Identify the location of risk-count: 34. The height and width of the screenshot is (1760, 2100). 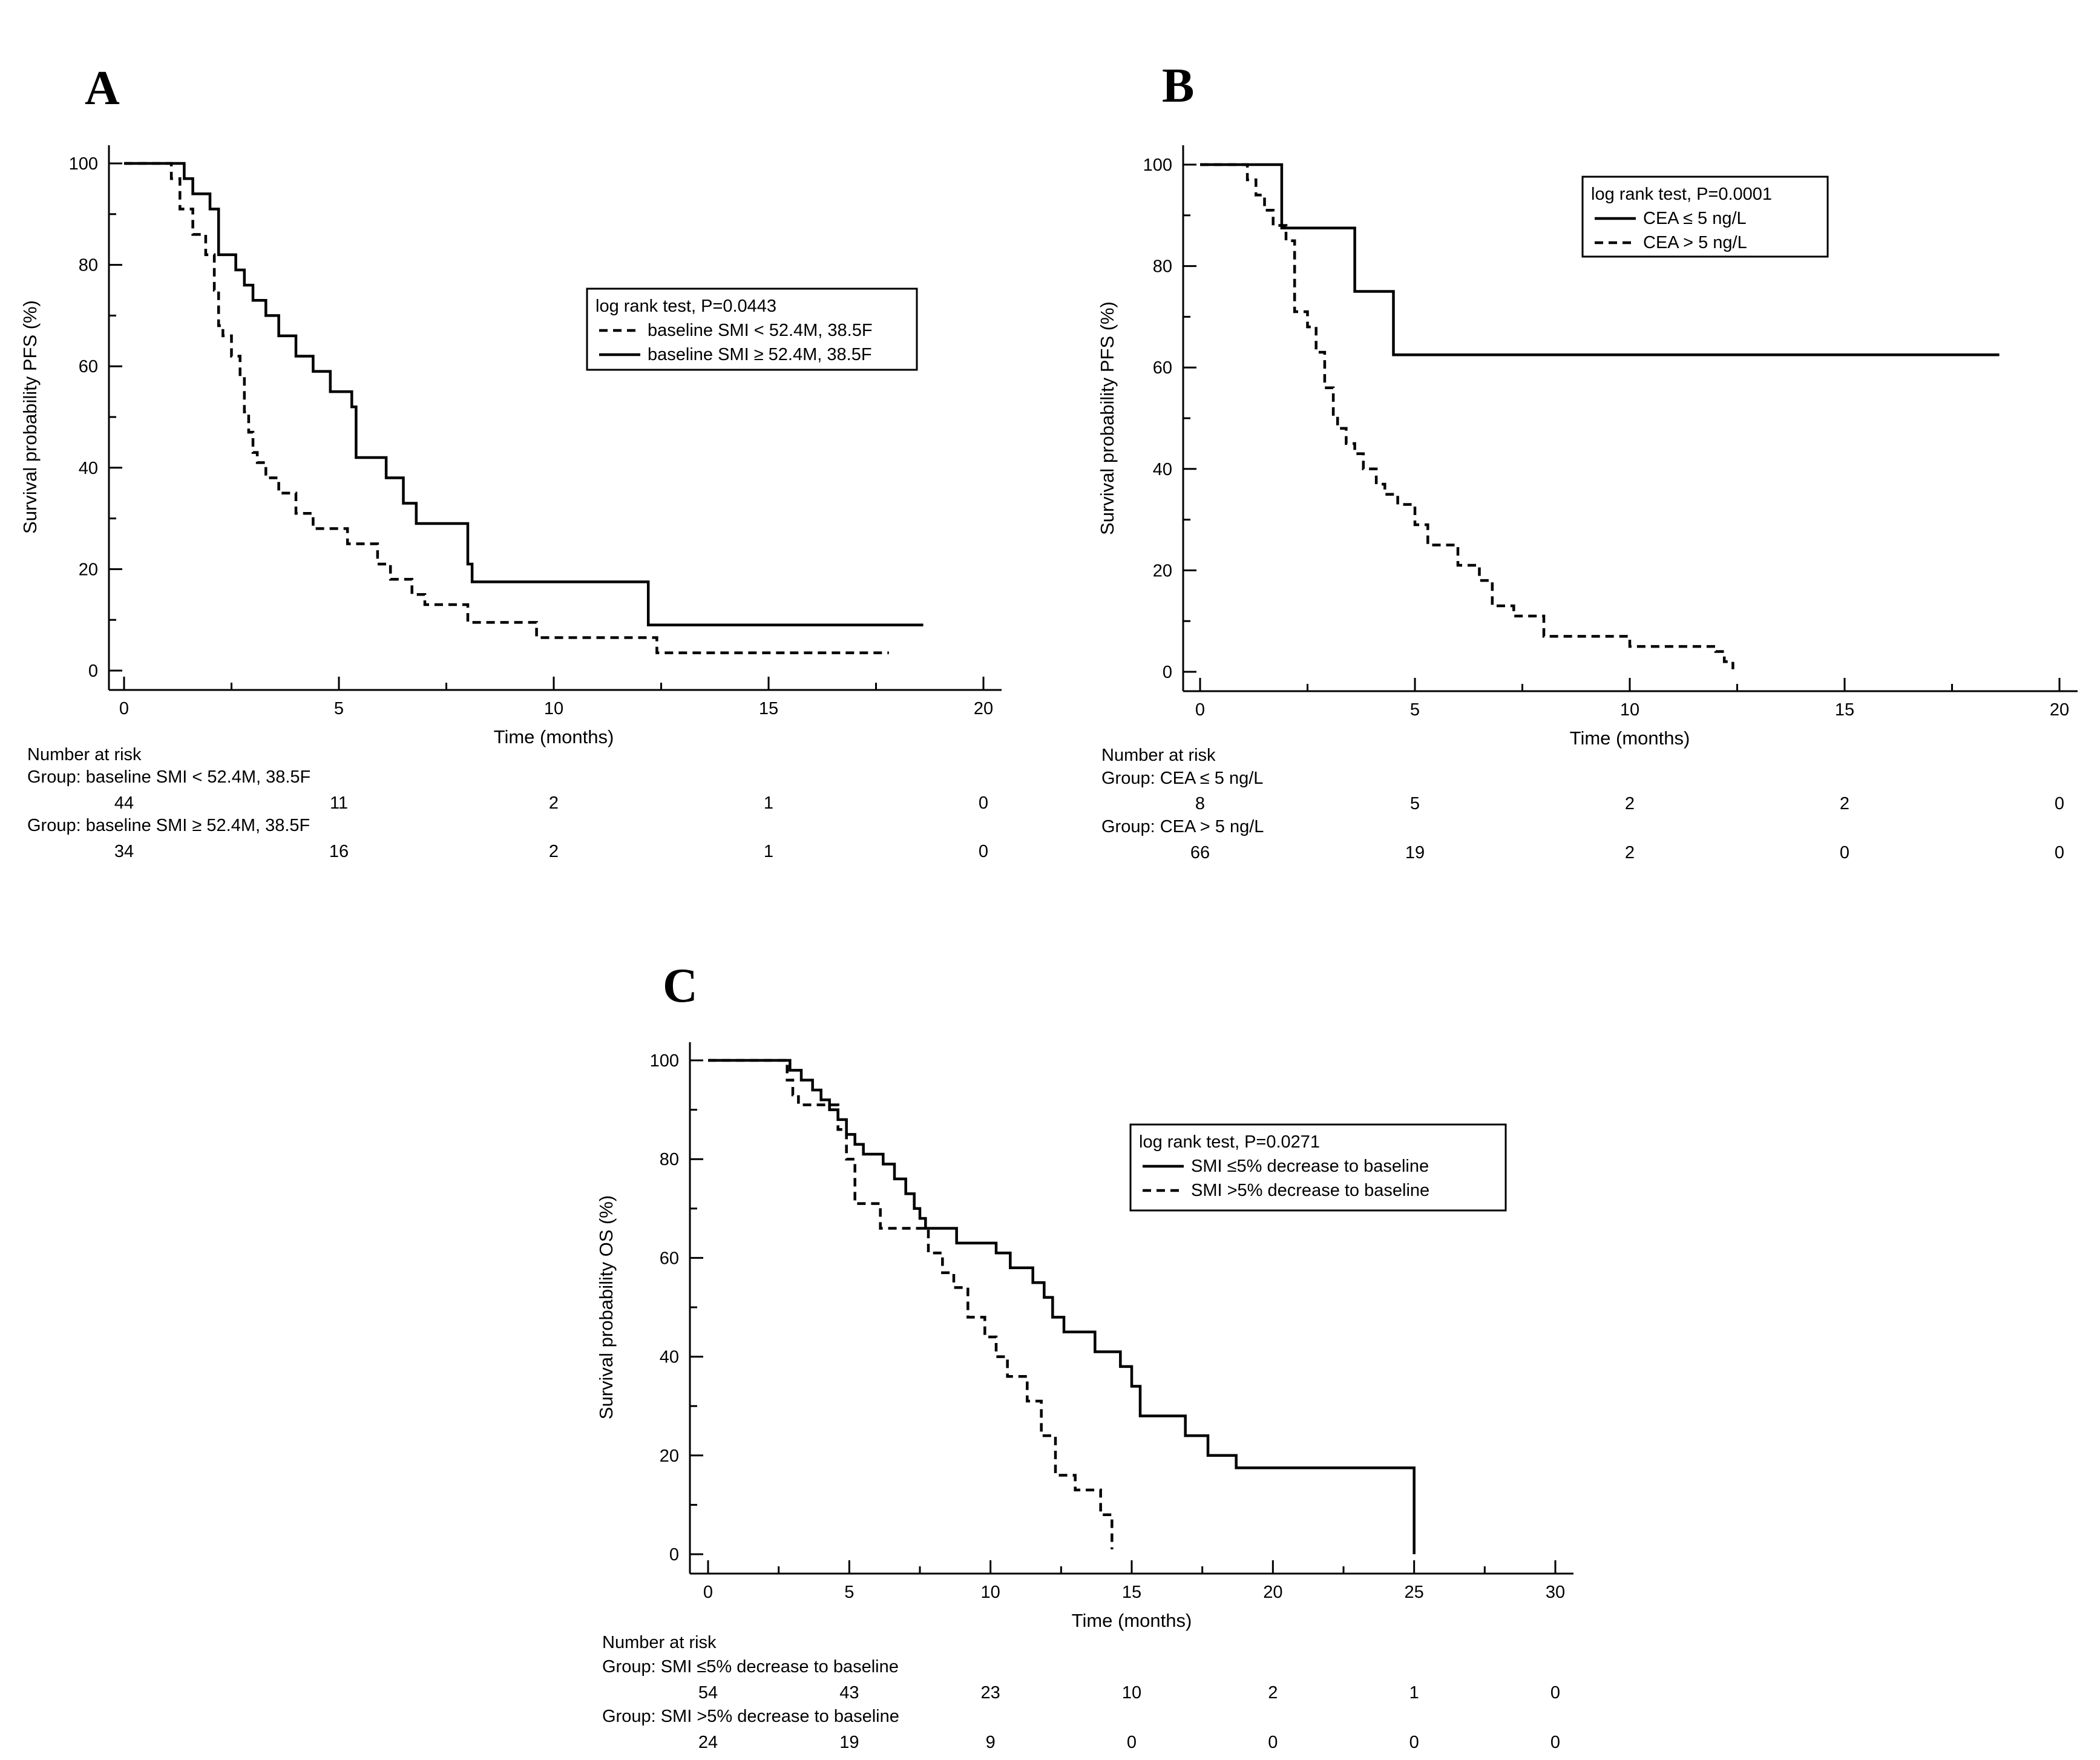
(124, 851).